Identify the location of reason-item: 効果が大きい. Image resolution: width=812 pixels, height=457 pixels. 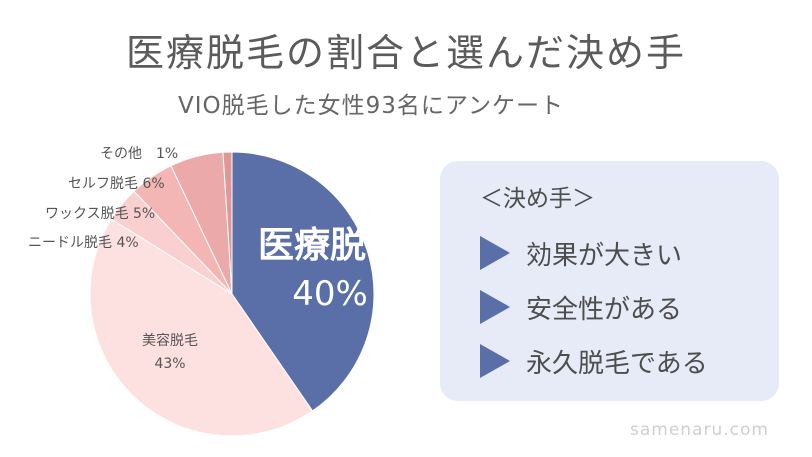
(581, 253).